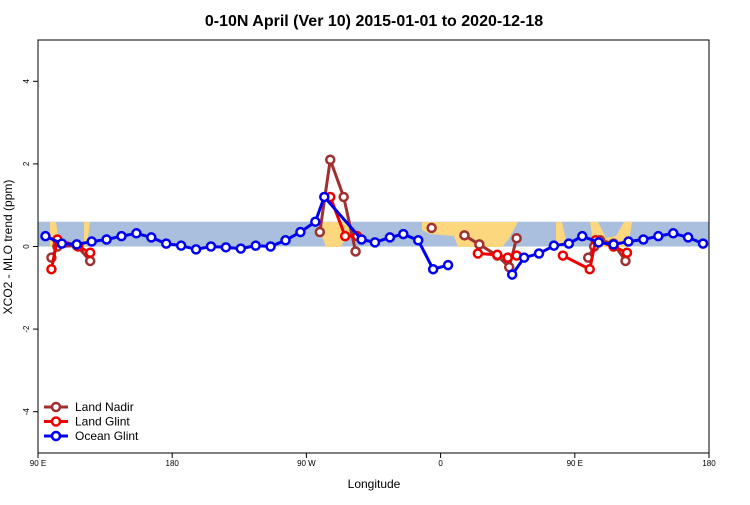  I want to click on land-mask, so click(341, 234).